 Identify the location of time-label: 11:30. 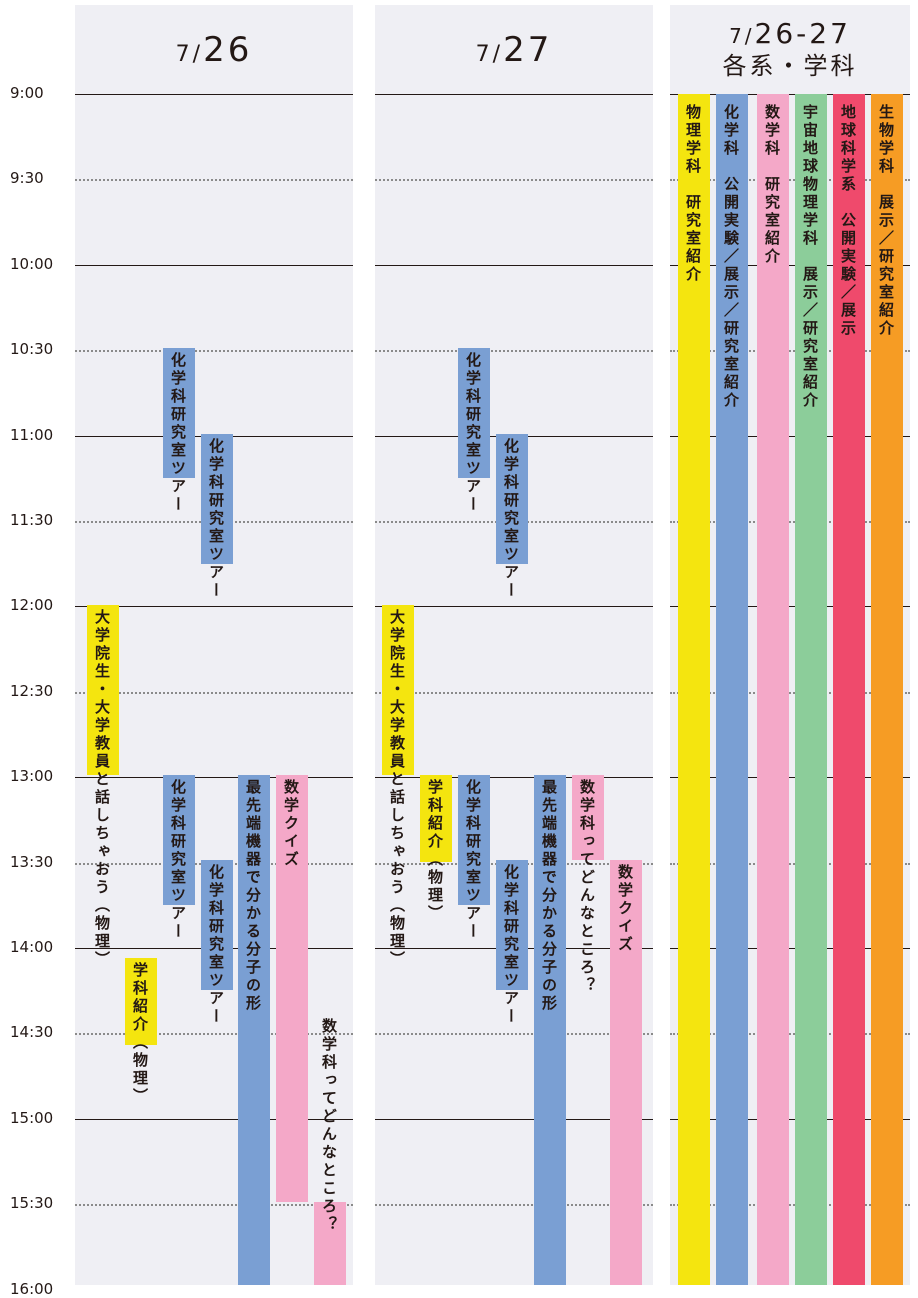
(32, 520).